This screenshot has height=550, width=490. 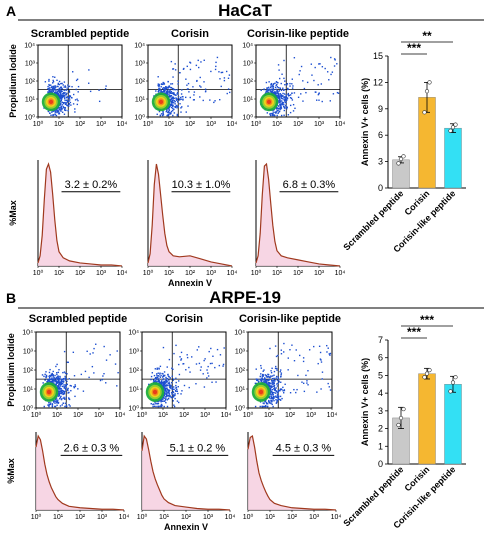 What do you see at coordinates (186, 473) in the screenshot?
I see `histogram-fill` at bounding box center [186, 473].